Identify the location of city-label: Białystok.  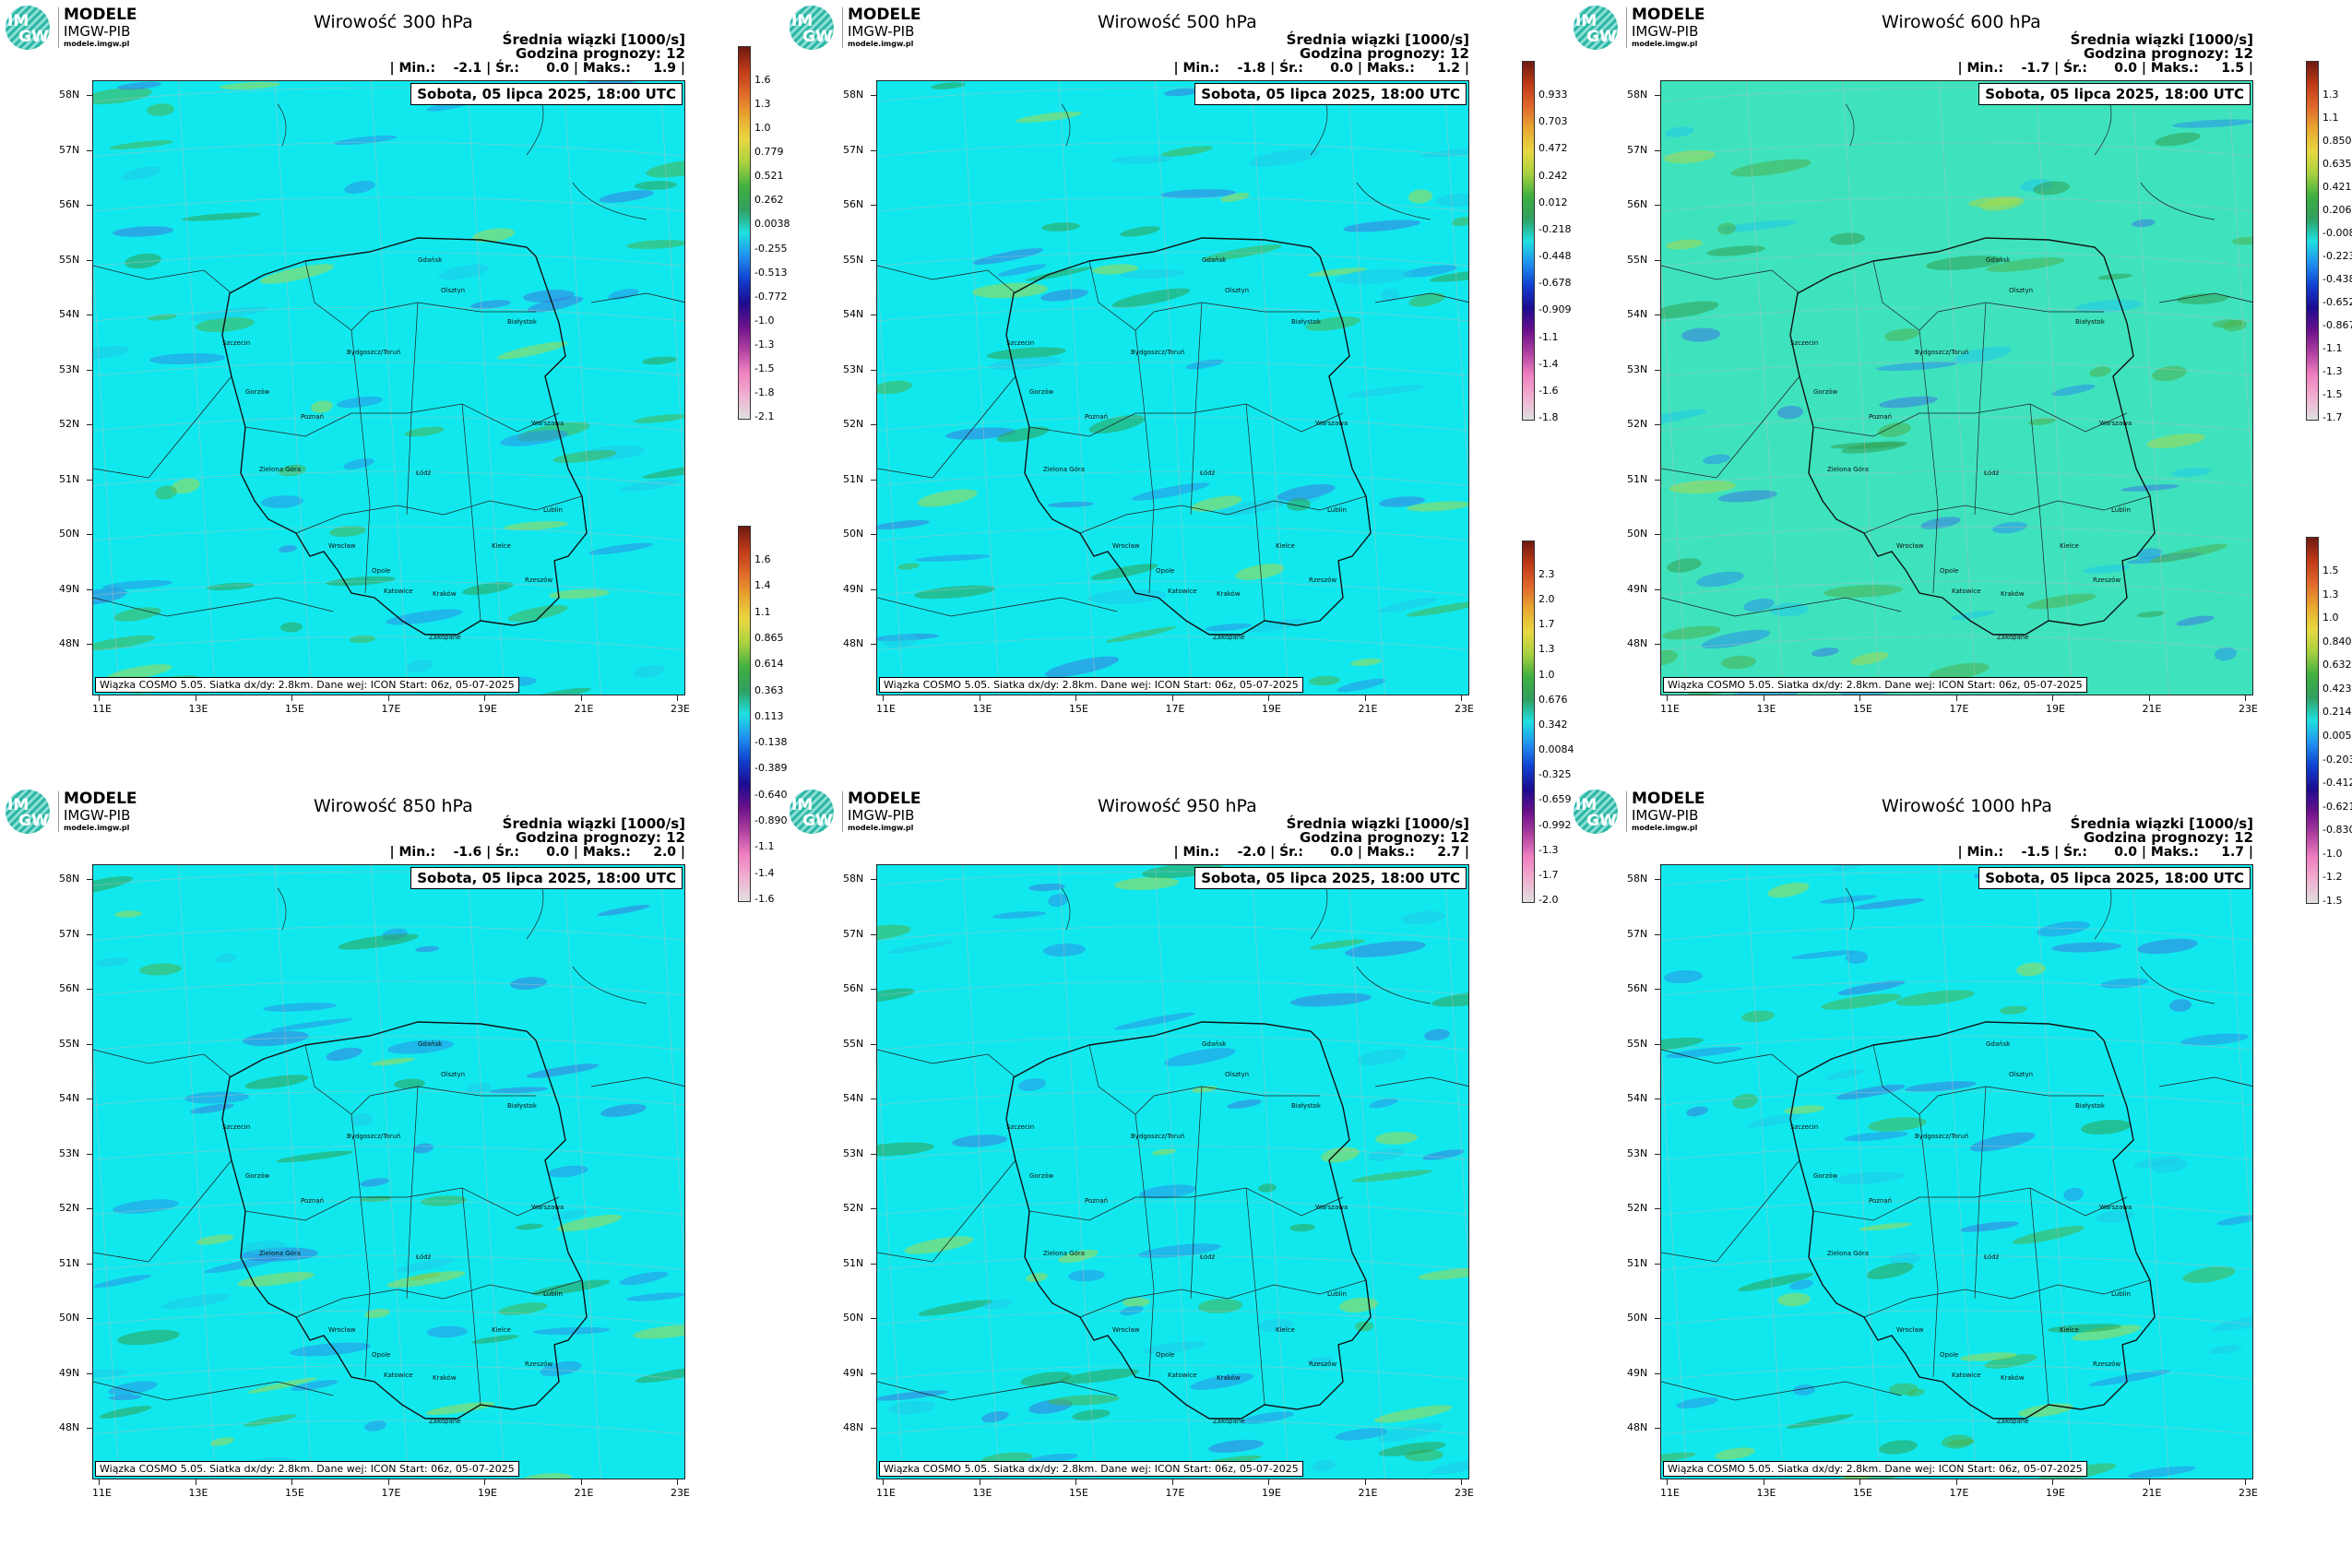
(2090, 322).